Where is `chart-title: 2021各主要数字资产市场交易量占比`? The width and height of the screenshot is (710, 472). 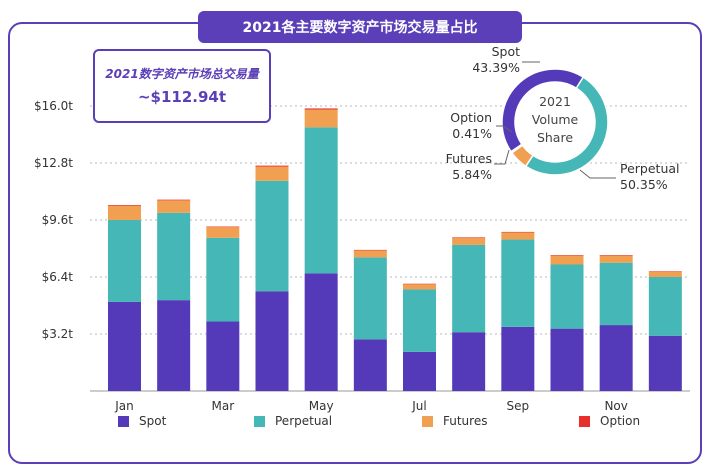 chart-title: 2021各主要数字资产市场交易量占比 is located at coordinates (360, 27).